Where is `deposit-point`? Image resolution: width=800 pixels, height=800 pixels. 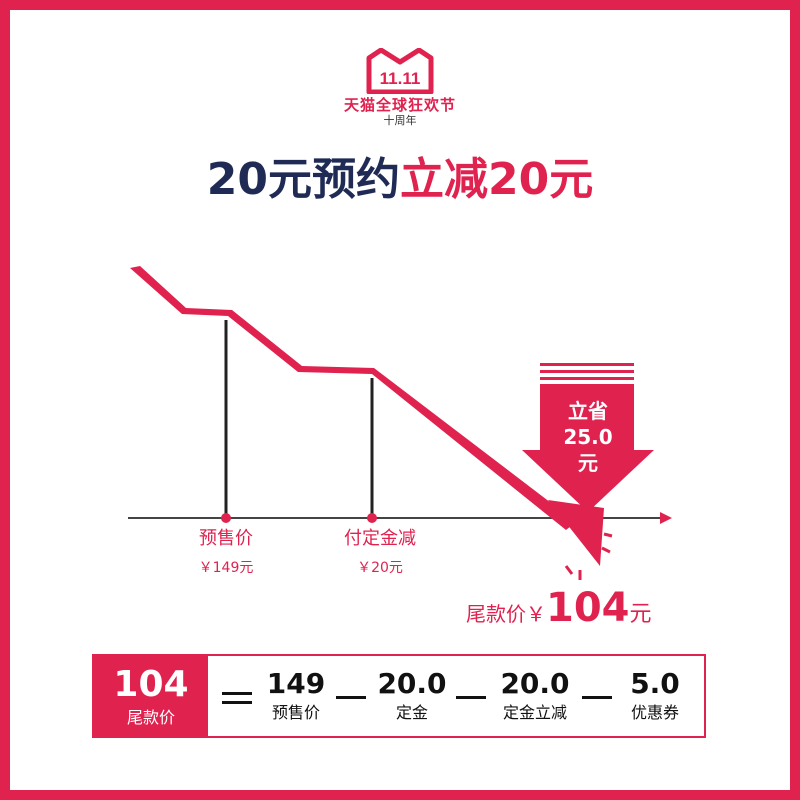
deposit-point is located at coordinates (372, 518).